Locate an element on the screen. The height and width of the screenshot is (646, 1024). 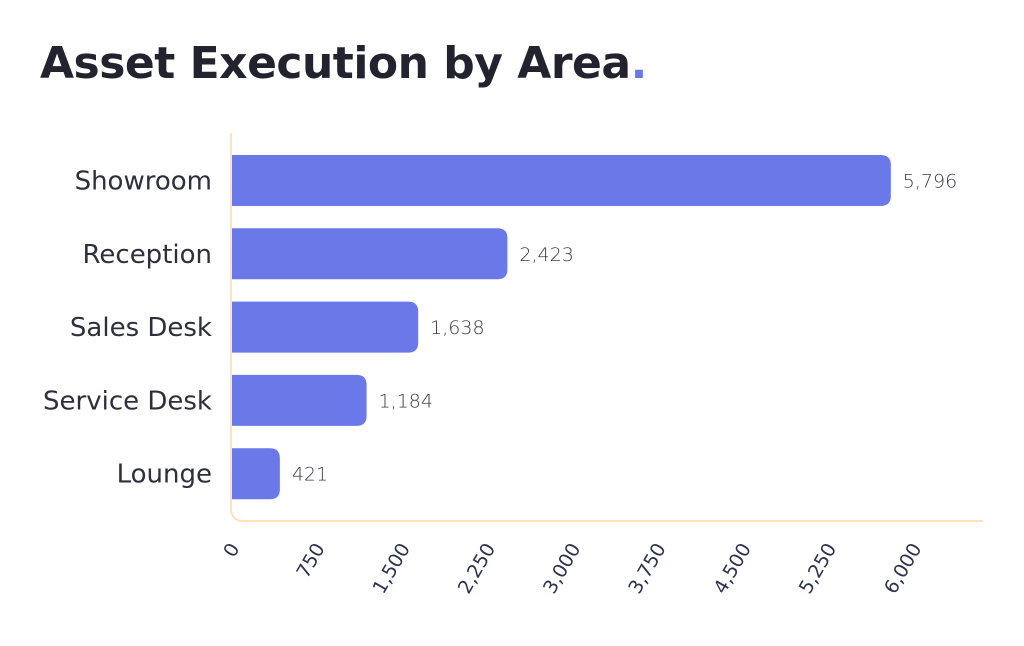
value-label: 2,423 is located at coordinates (546, 255).